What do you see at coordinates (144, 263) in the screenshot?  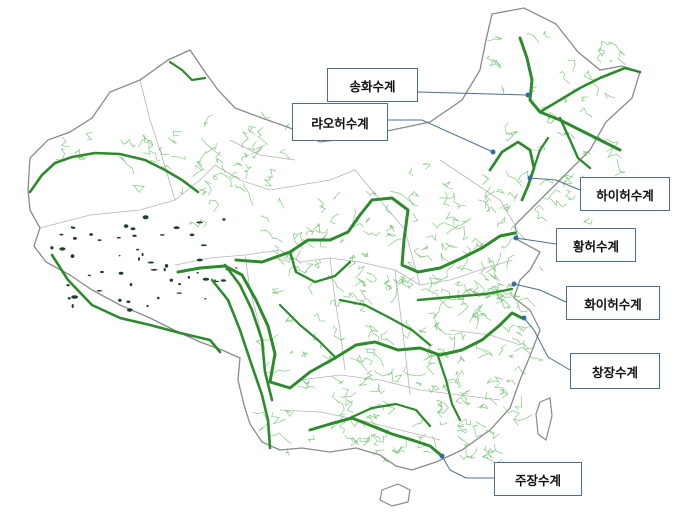 I see `lakes` at bounding box center [144, 263].